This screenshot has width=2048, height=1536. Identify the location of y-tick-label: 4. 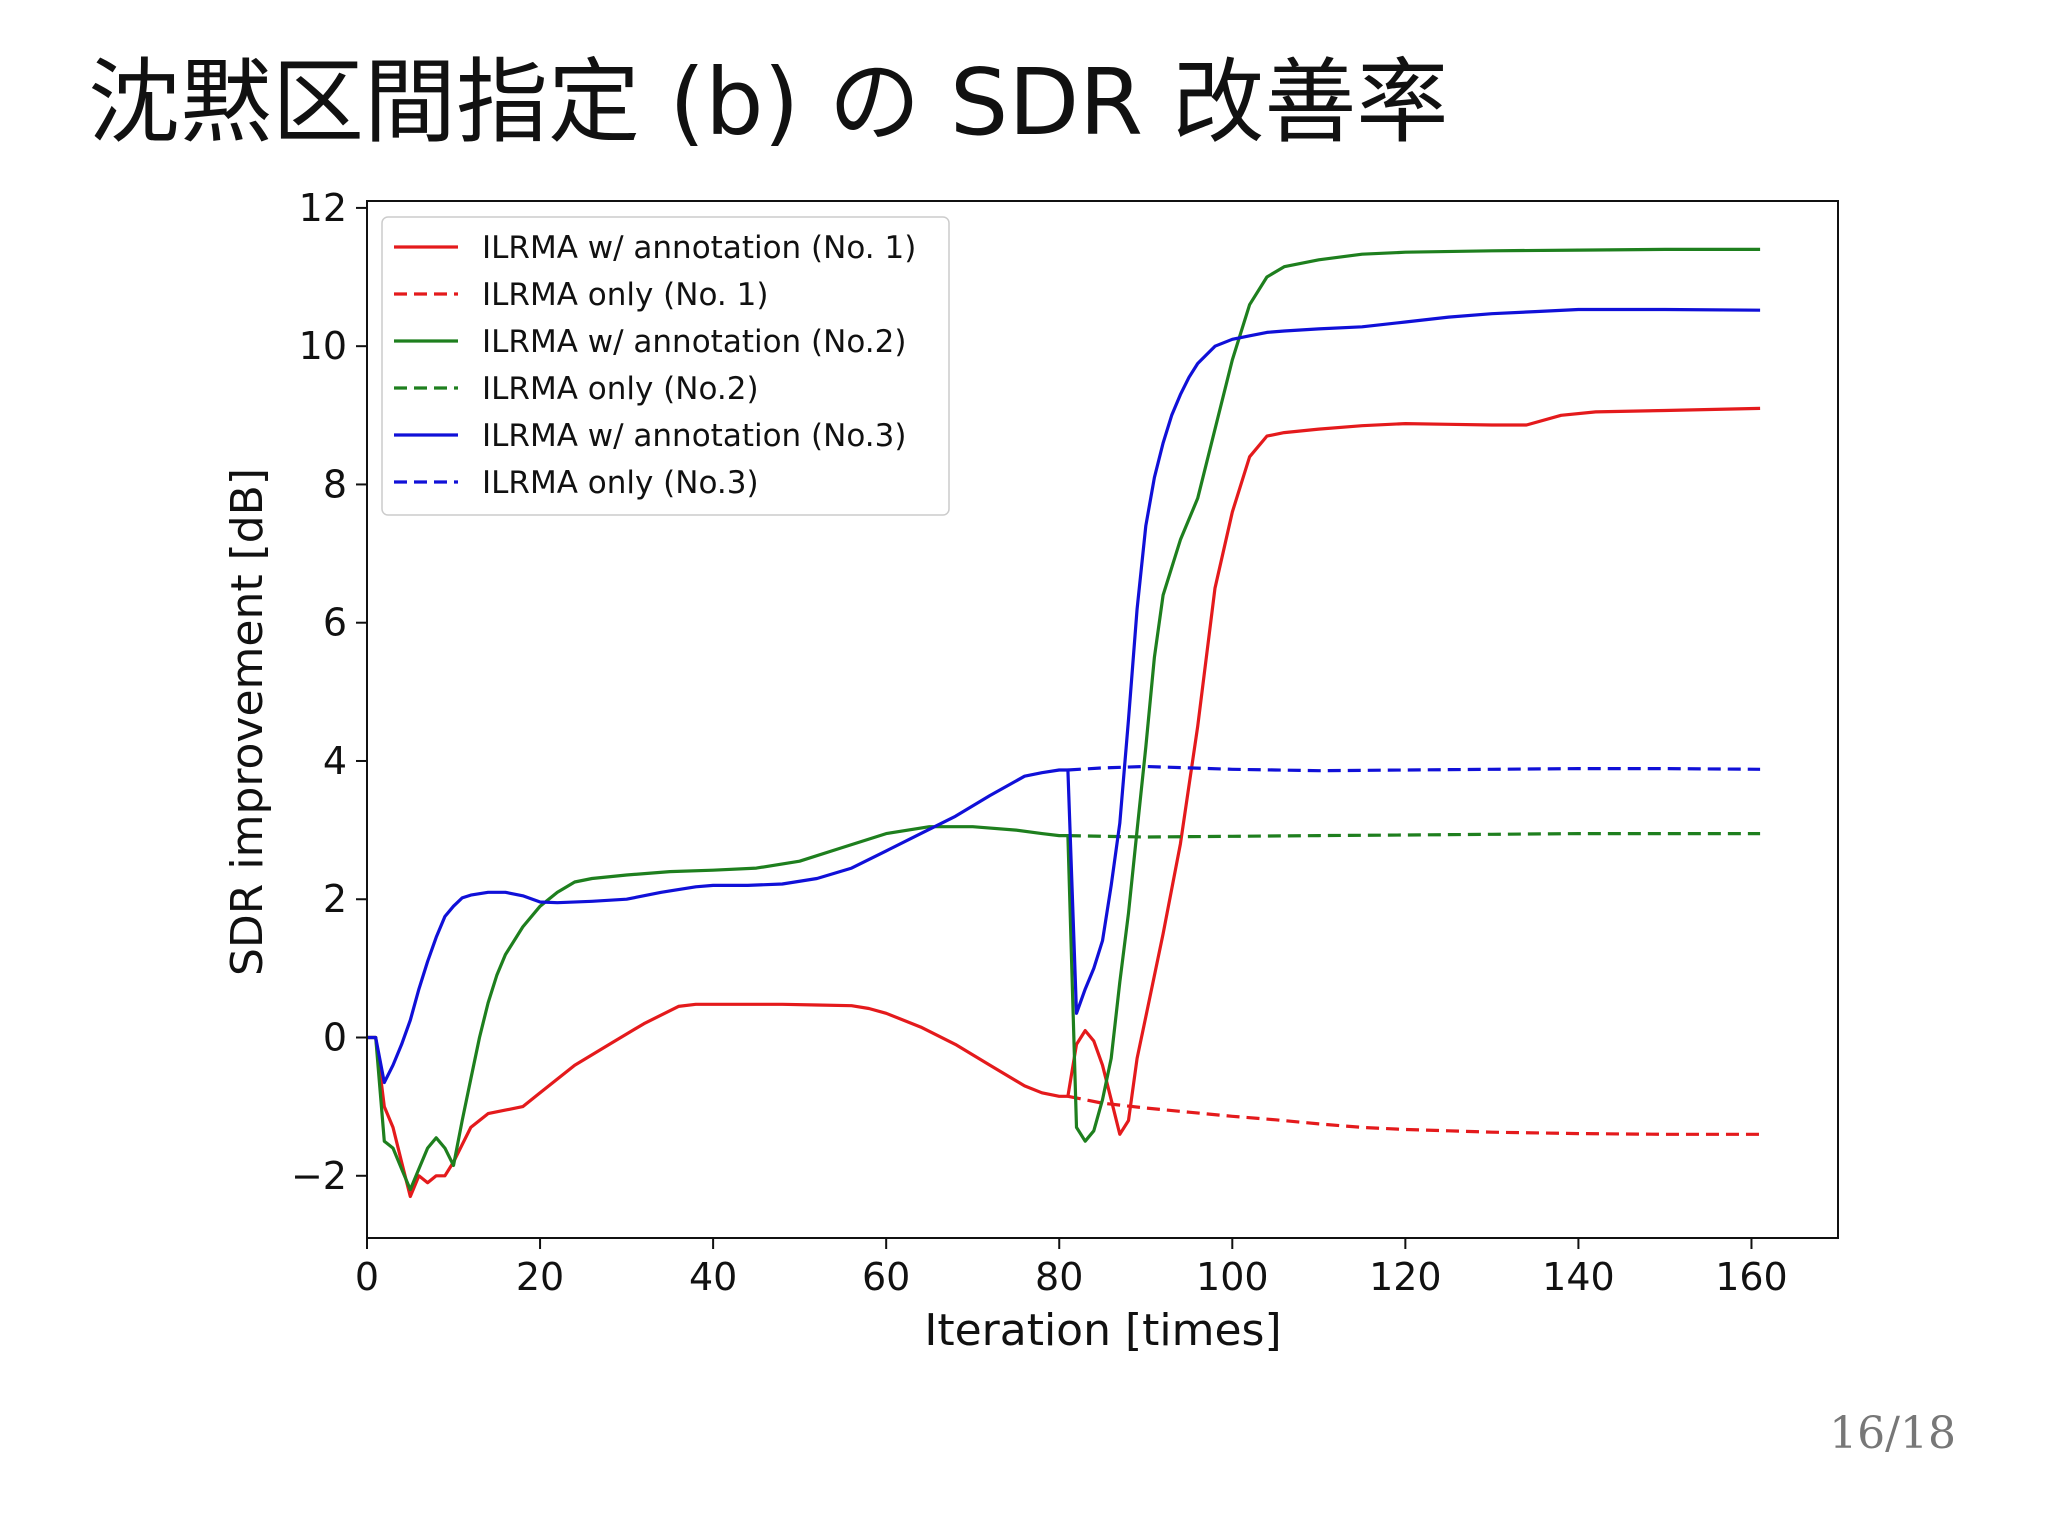
(335, 761).